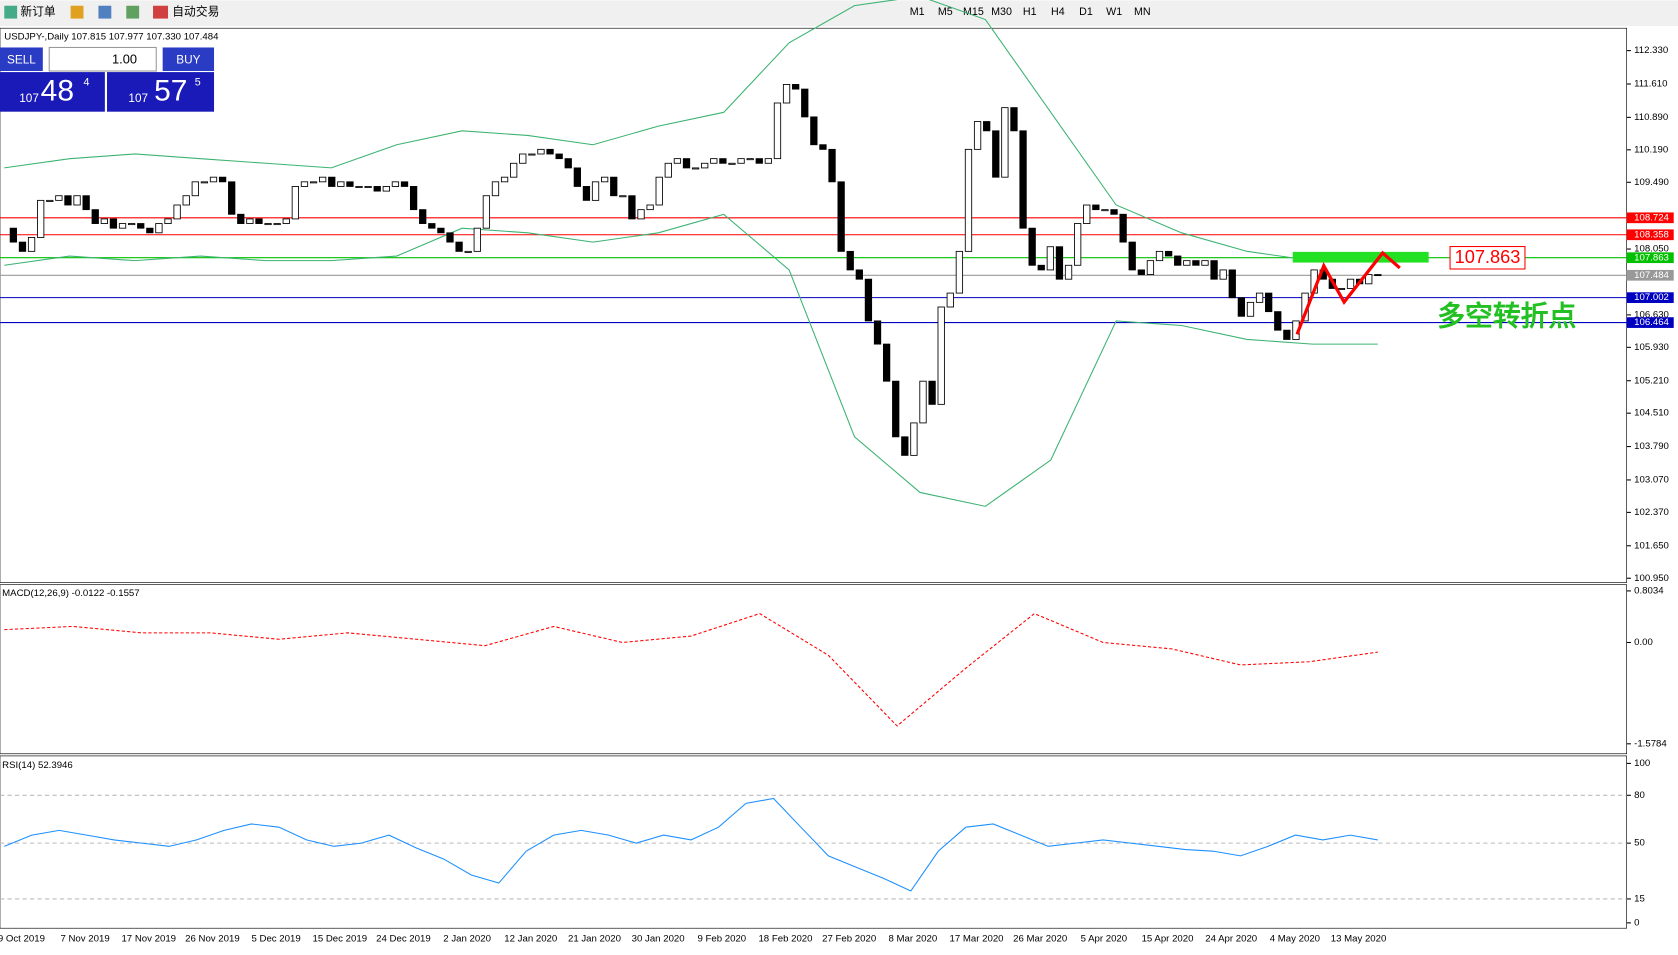  I want to click on lots-value: 1.00, so click(124, 59).